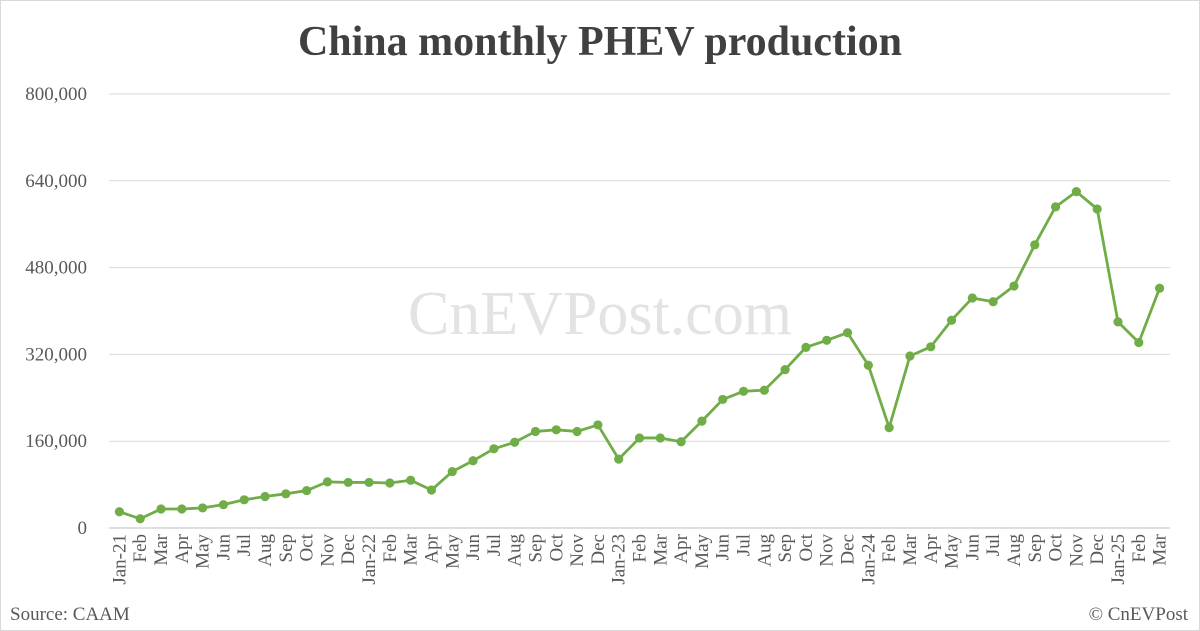  Describe the element at coordinates (56, 354) in the screenshot. I see `y-tick-label: 320,000` at that location.